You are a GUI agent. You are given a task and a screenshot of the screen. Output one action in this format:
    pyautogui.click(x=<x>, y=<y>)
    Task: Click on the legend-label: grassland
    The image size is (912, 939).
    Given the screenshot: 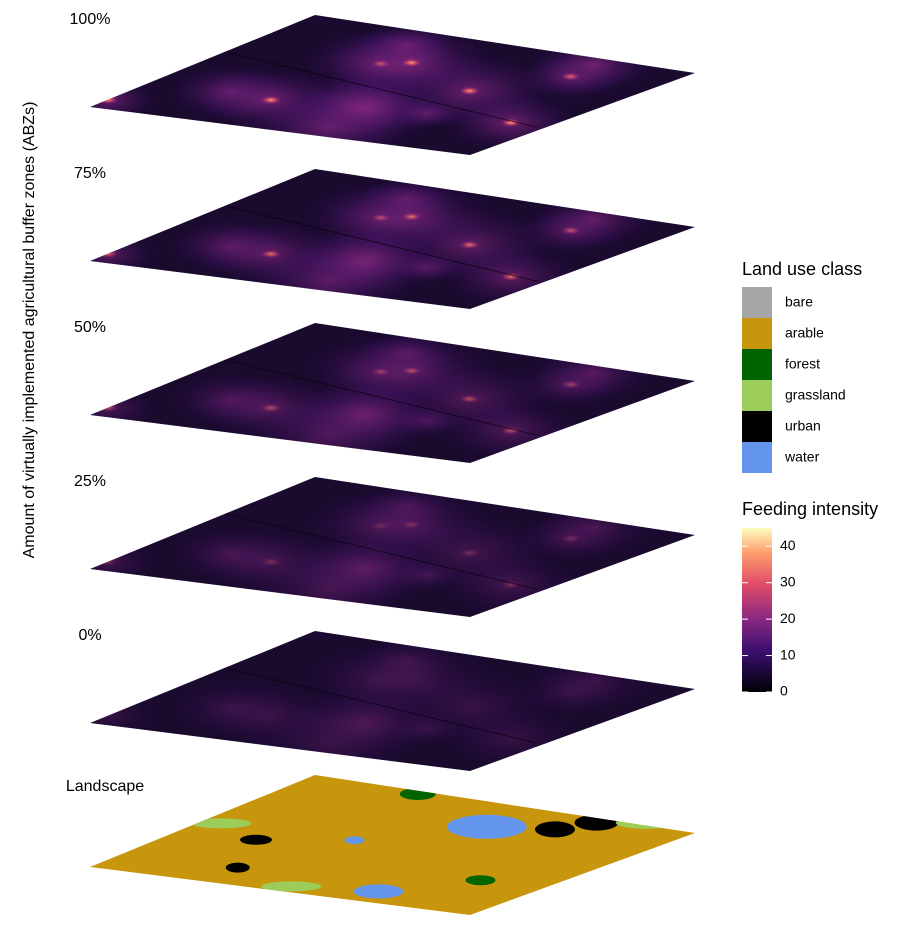 What is the action you would take?
    pyautogui.click(x=815, y=395)
    